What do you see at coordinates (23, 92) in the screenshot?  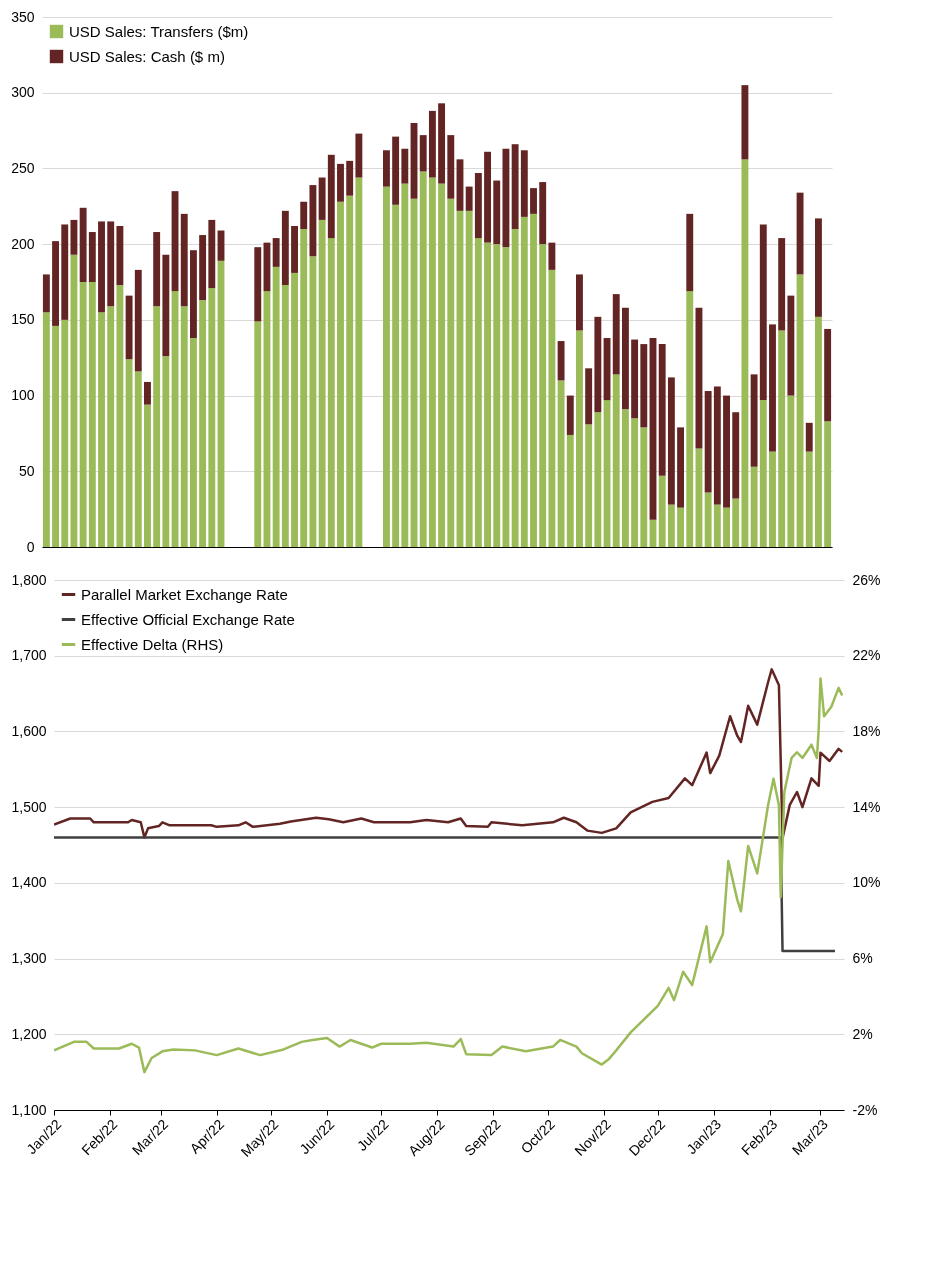 I see `y-tick-label: 300` at bounding box center [23, 92].